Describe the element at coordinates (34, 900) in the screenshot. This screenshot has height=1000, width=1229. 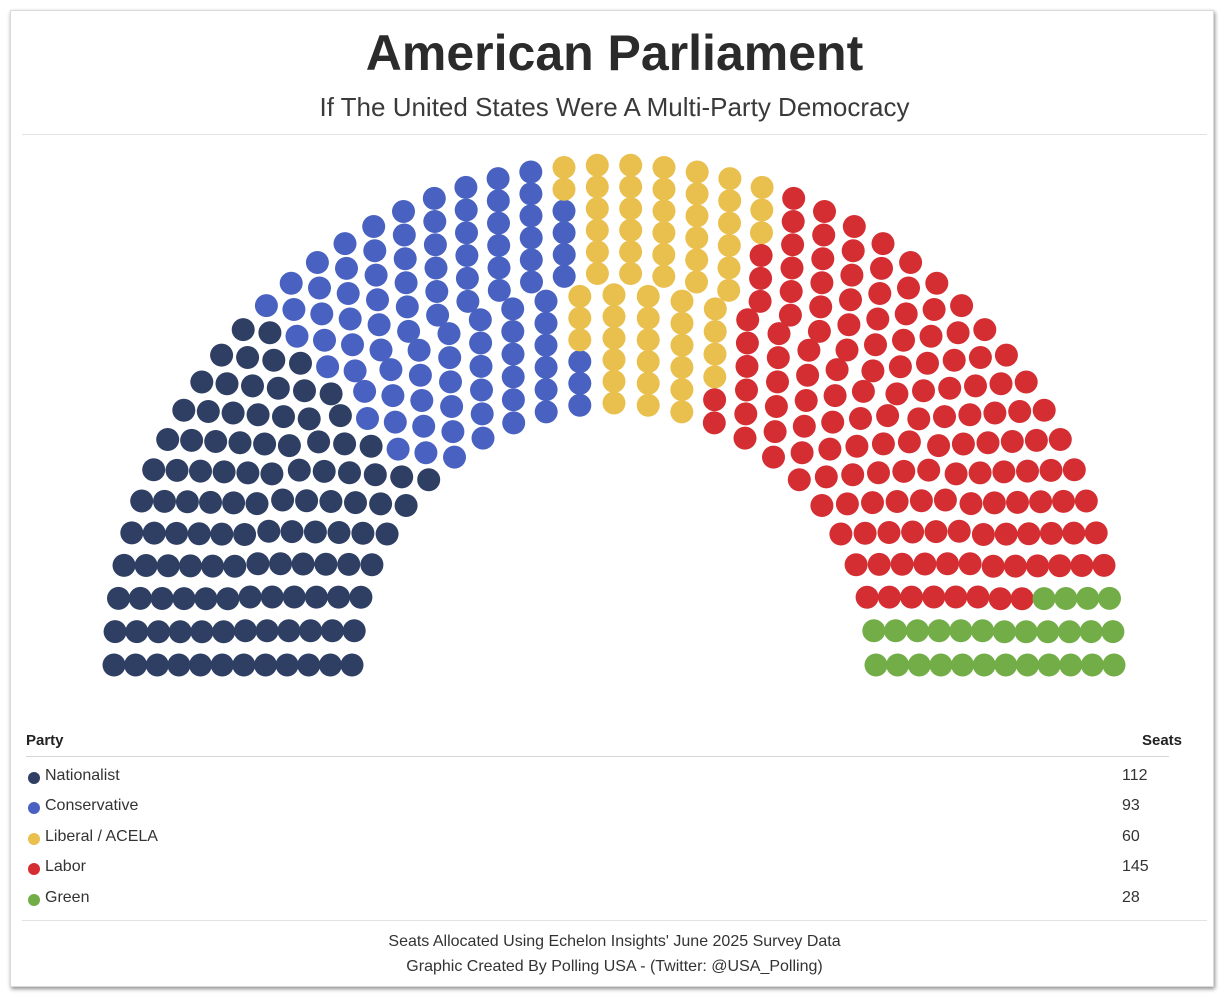
I see `legend-dot-green` at that location.